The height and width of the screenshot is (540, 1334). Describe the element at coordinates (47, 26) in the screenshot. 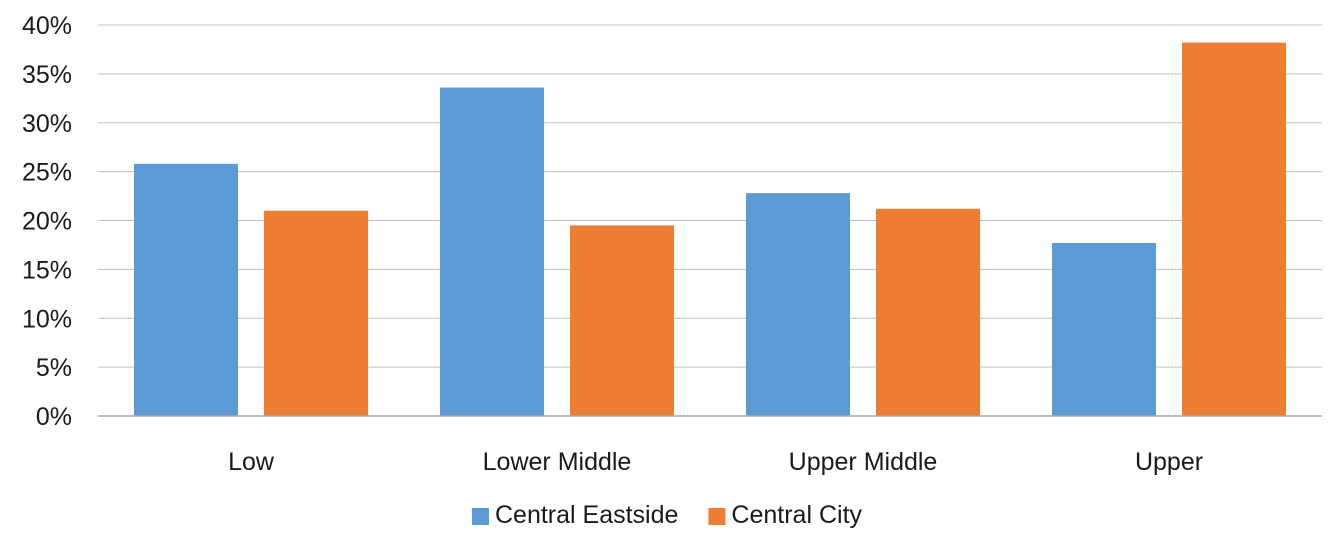

I see `y-tick-label: 40%` at that location.